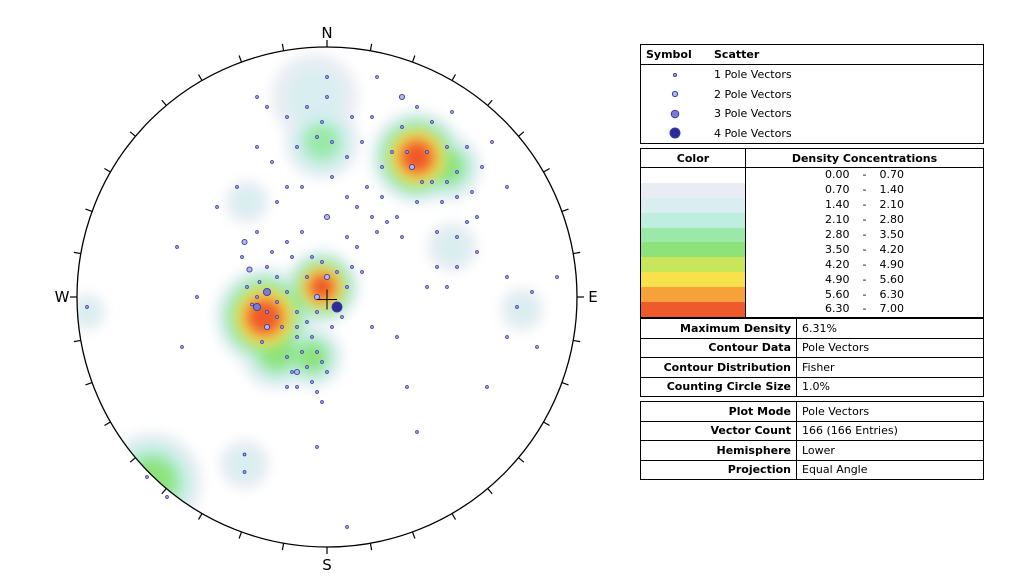 The width and height of the screenshot is (1023, 588). What do you see at coordinates (865, 279) in the screenshot?
I see `density-range: 4.90-5.60` at bounding box center [865, 279].